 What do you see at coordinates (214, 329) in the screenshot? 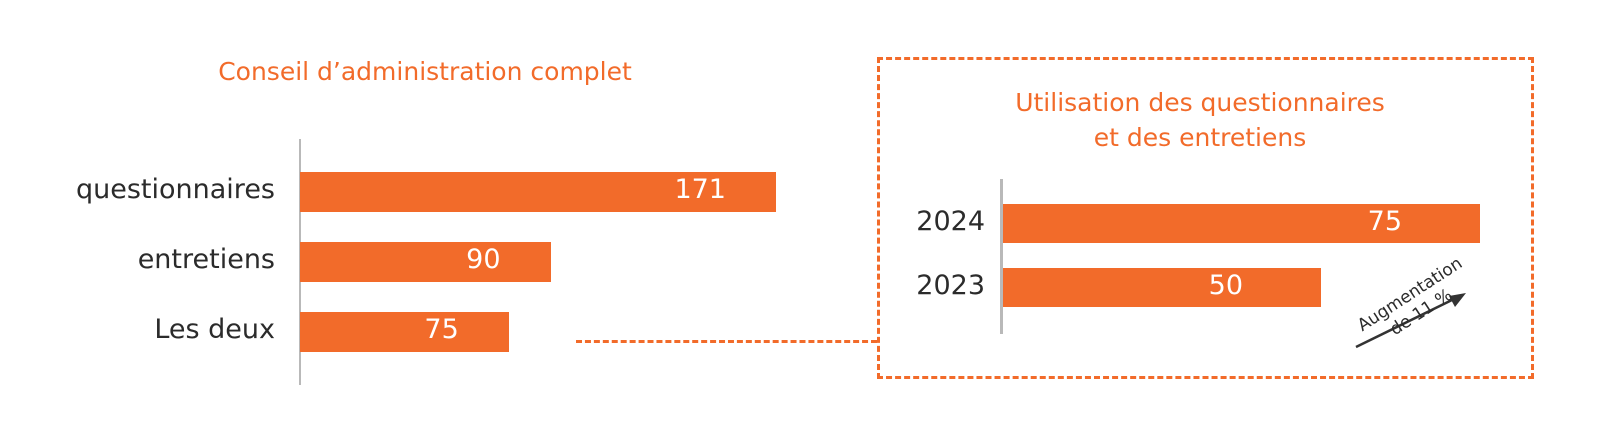
I see `category-label: Les deux` at bounding box center [214, 329].